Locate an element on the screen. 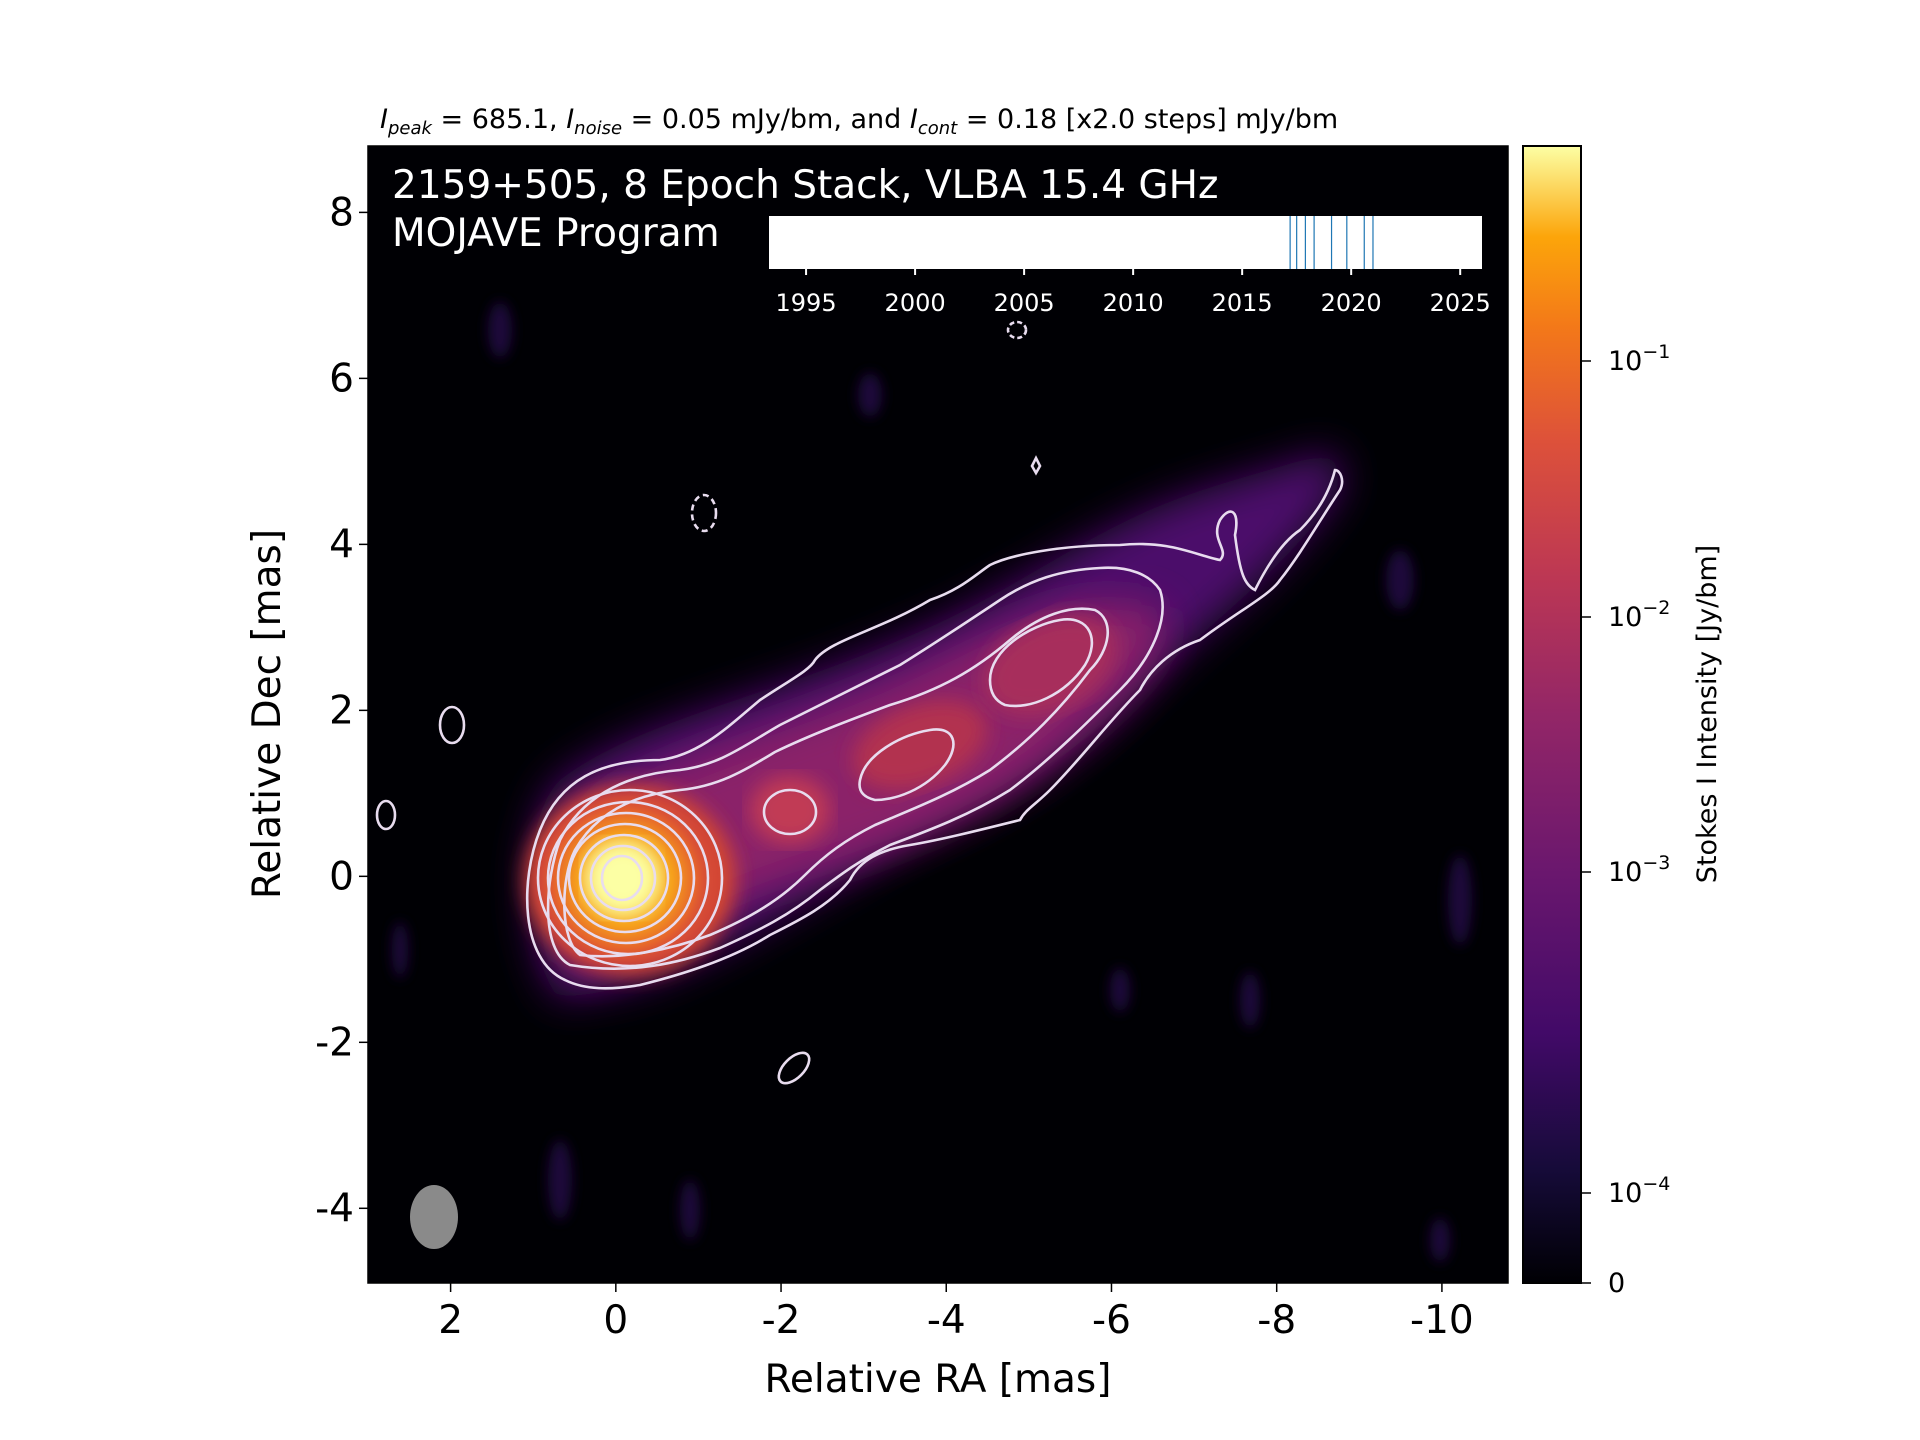 This screenshot has height=1440, width=1920. y-tick-label: 8 is located at coordinates (341, 212).